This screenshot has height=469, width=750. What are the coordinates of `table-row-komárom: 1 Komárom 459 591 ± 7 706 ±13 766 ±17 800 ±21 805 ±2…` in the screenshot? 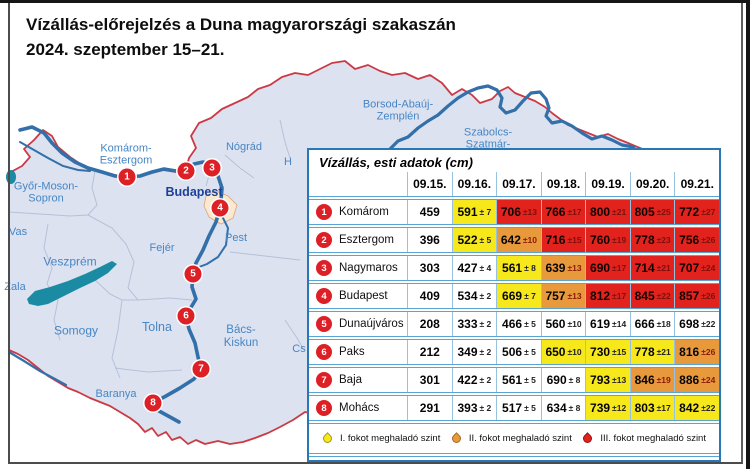 It's located at (514, 210).